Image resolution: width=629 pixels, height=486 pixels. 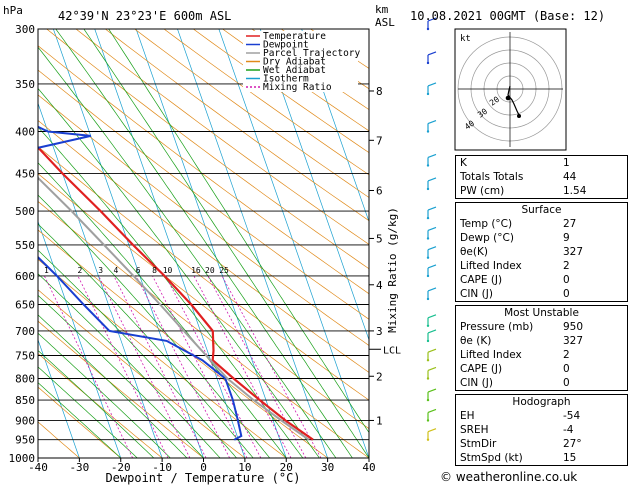 What do you see at coordinates (203, 467) in the screenshot?
I see `temperature-tick-label: 0` at bounding box center [203, 467].